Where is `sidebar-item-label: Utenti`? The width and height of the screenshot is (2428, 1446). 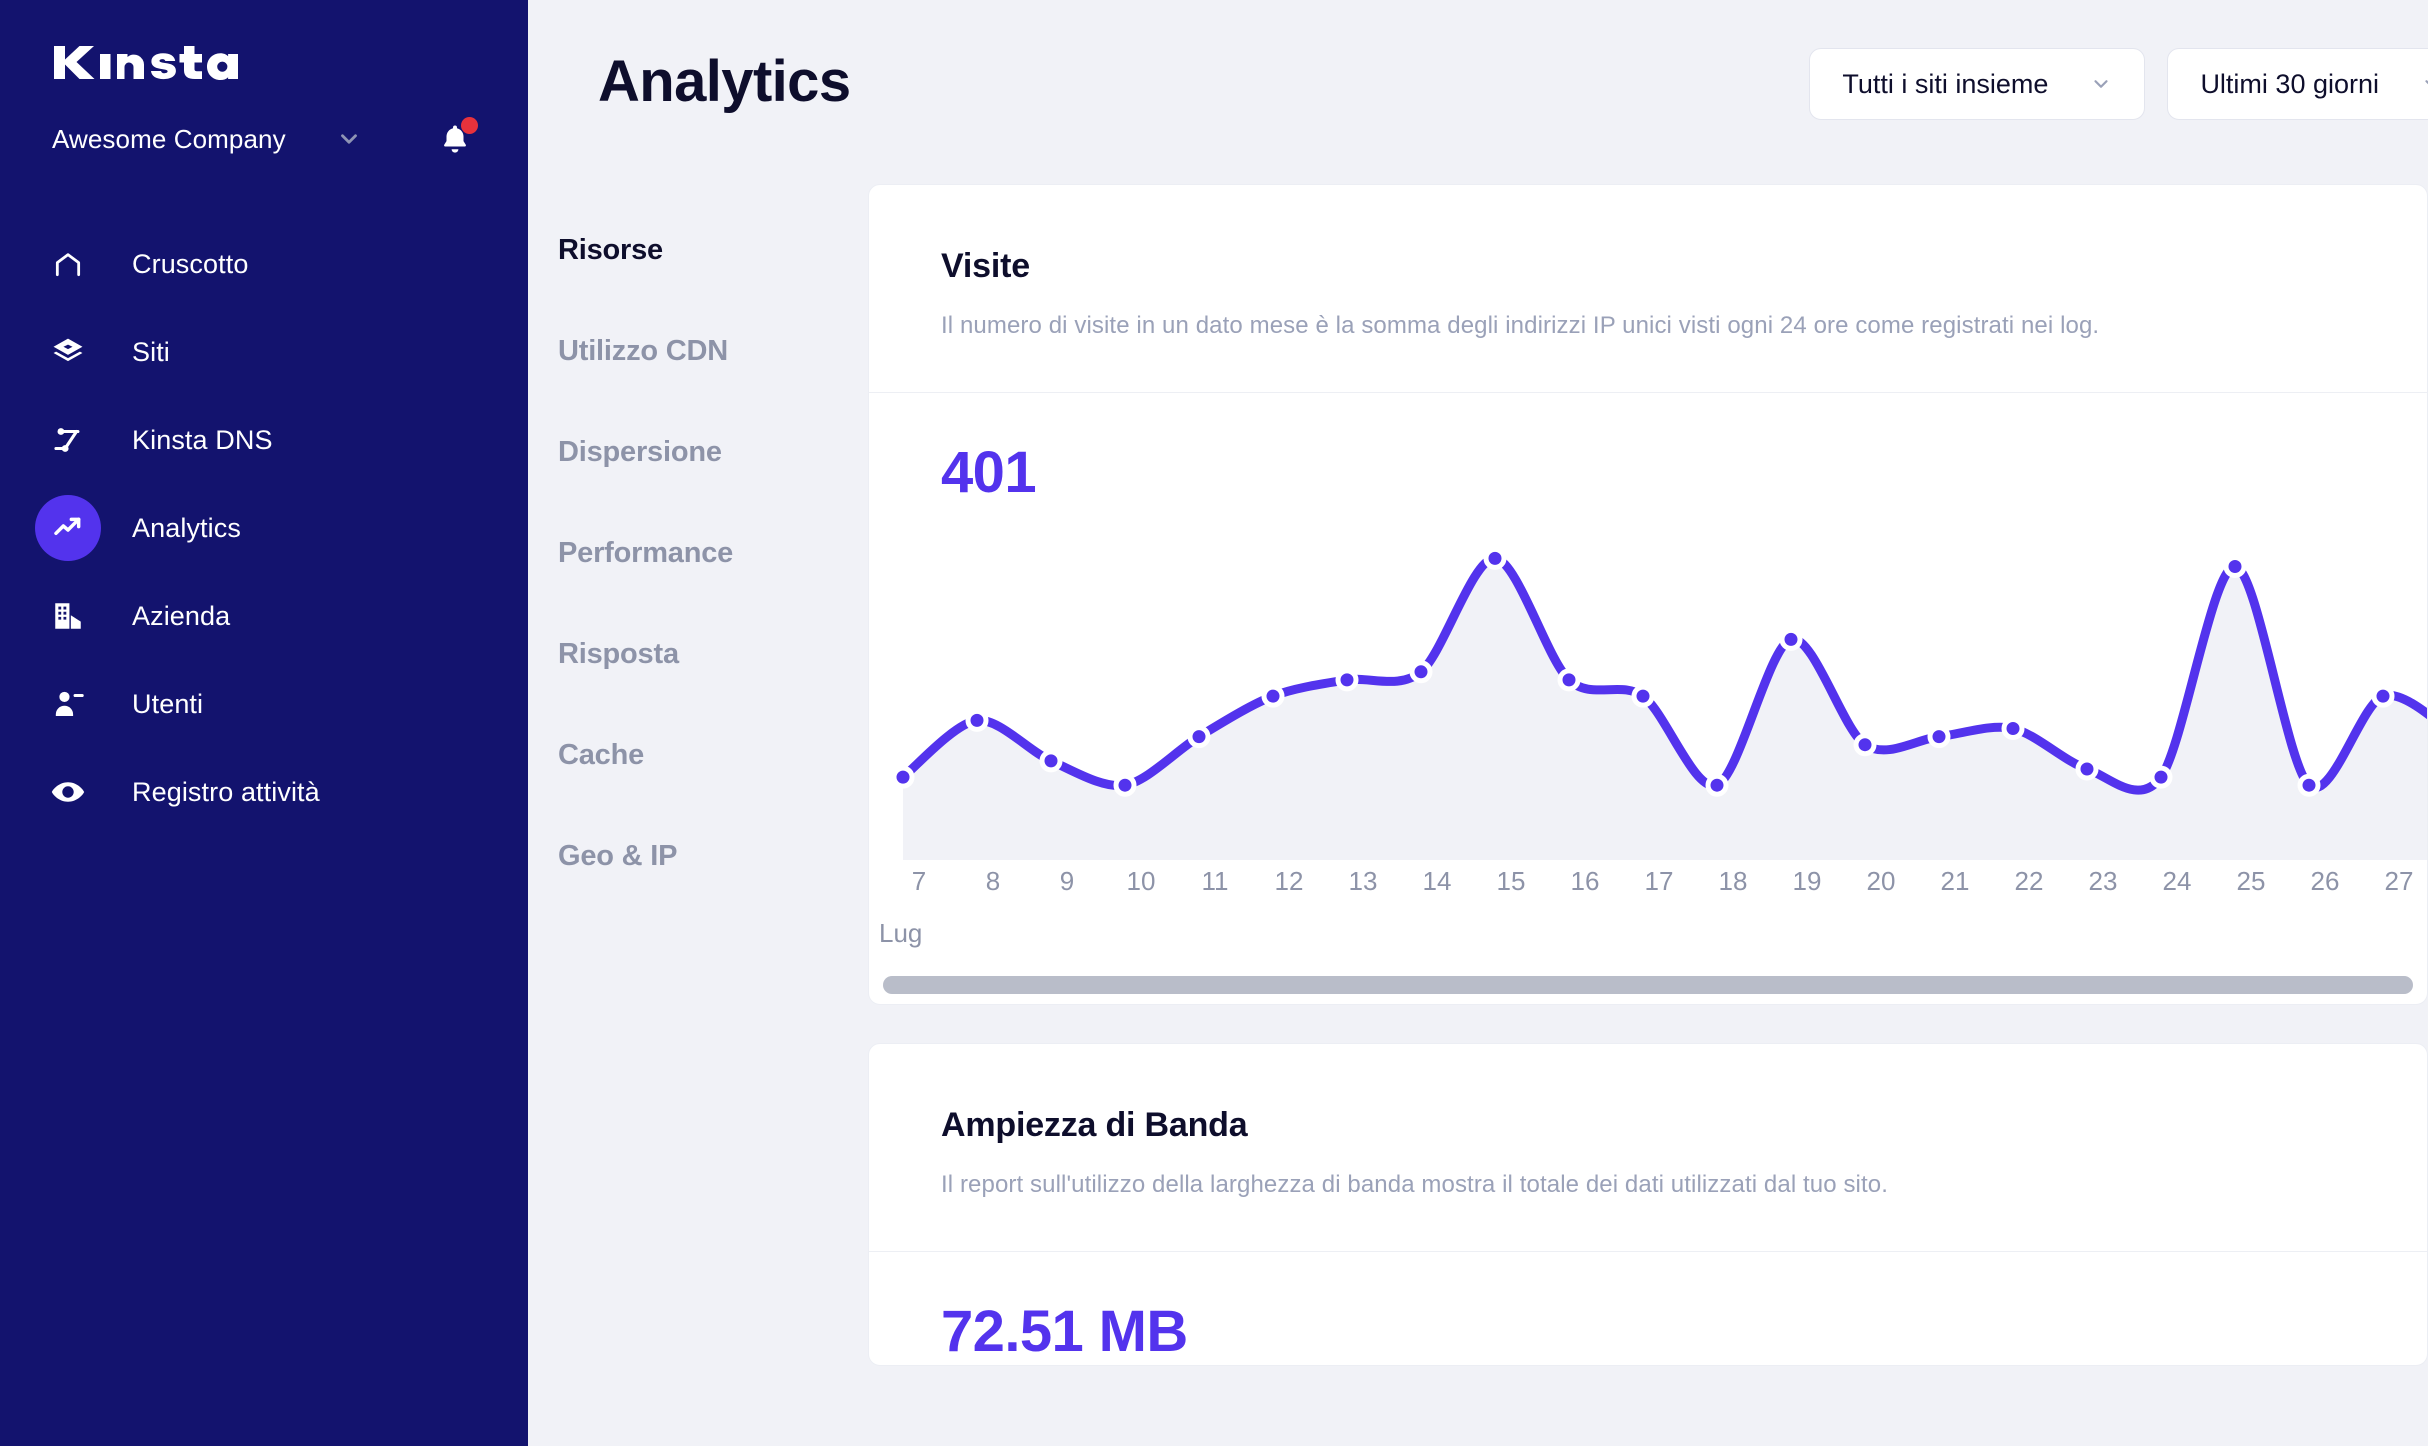 sidebar-item-label: Utenti is located at coordinates (168, 703).